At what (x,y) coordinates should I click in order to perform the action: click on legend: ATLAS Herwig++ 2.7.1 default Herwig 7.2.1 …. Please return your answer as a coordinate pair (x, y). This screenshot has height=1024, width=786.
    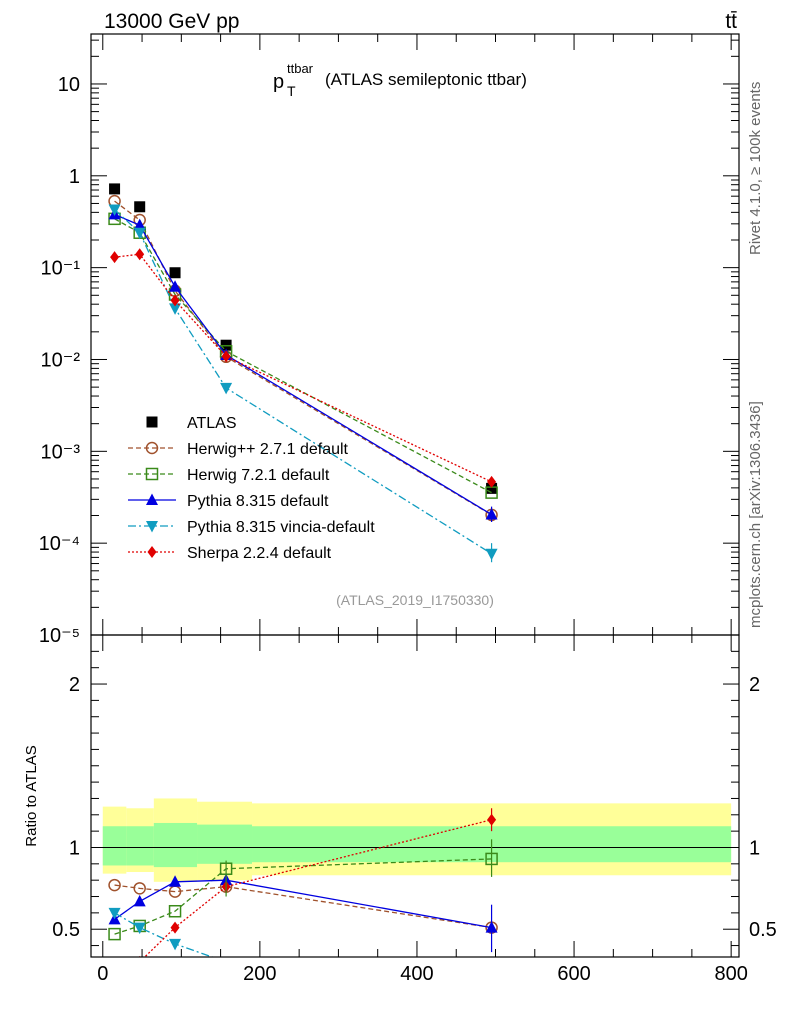
    Looking at the image, I should click on (251, 488).